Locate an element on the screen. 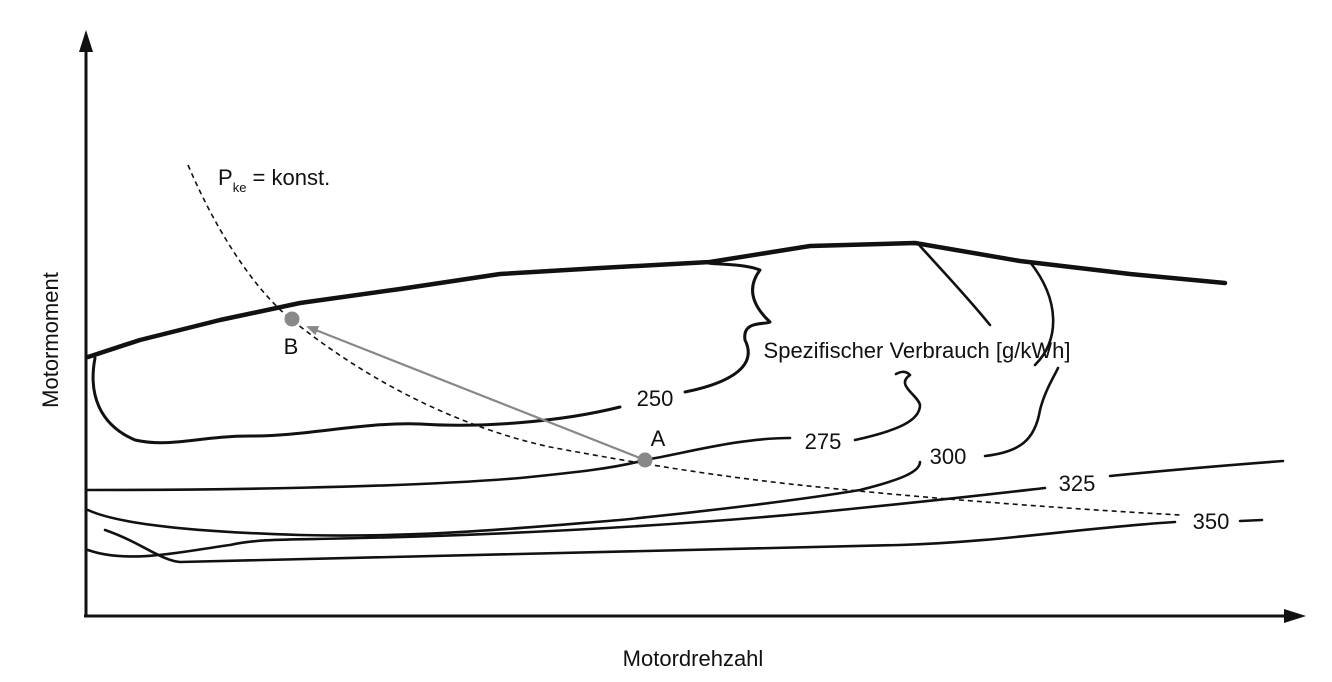 Image resolution: width=1332 pixels, height=682 pixels. point-b-label: B is located at coordinates (291, 346).